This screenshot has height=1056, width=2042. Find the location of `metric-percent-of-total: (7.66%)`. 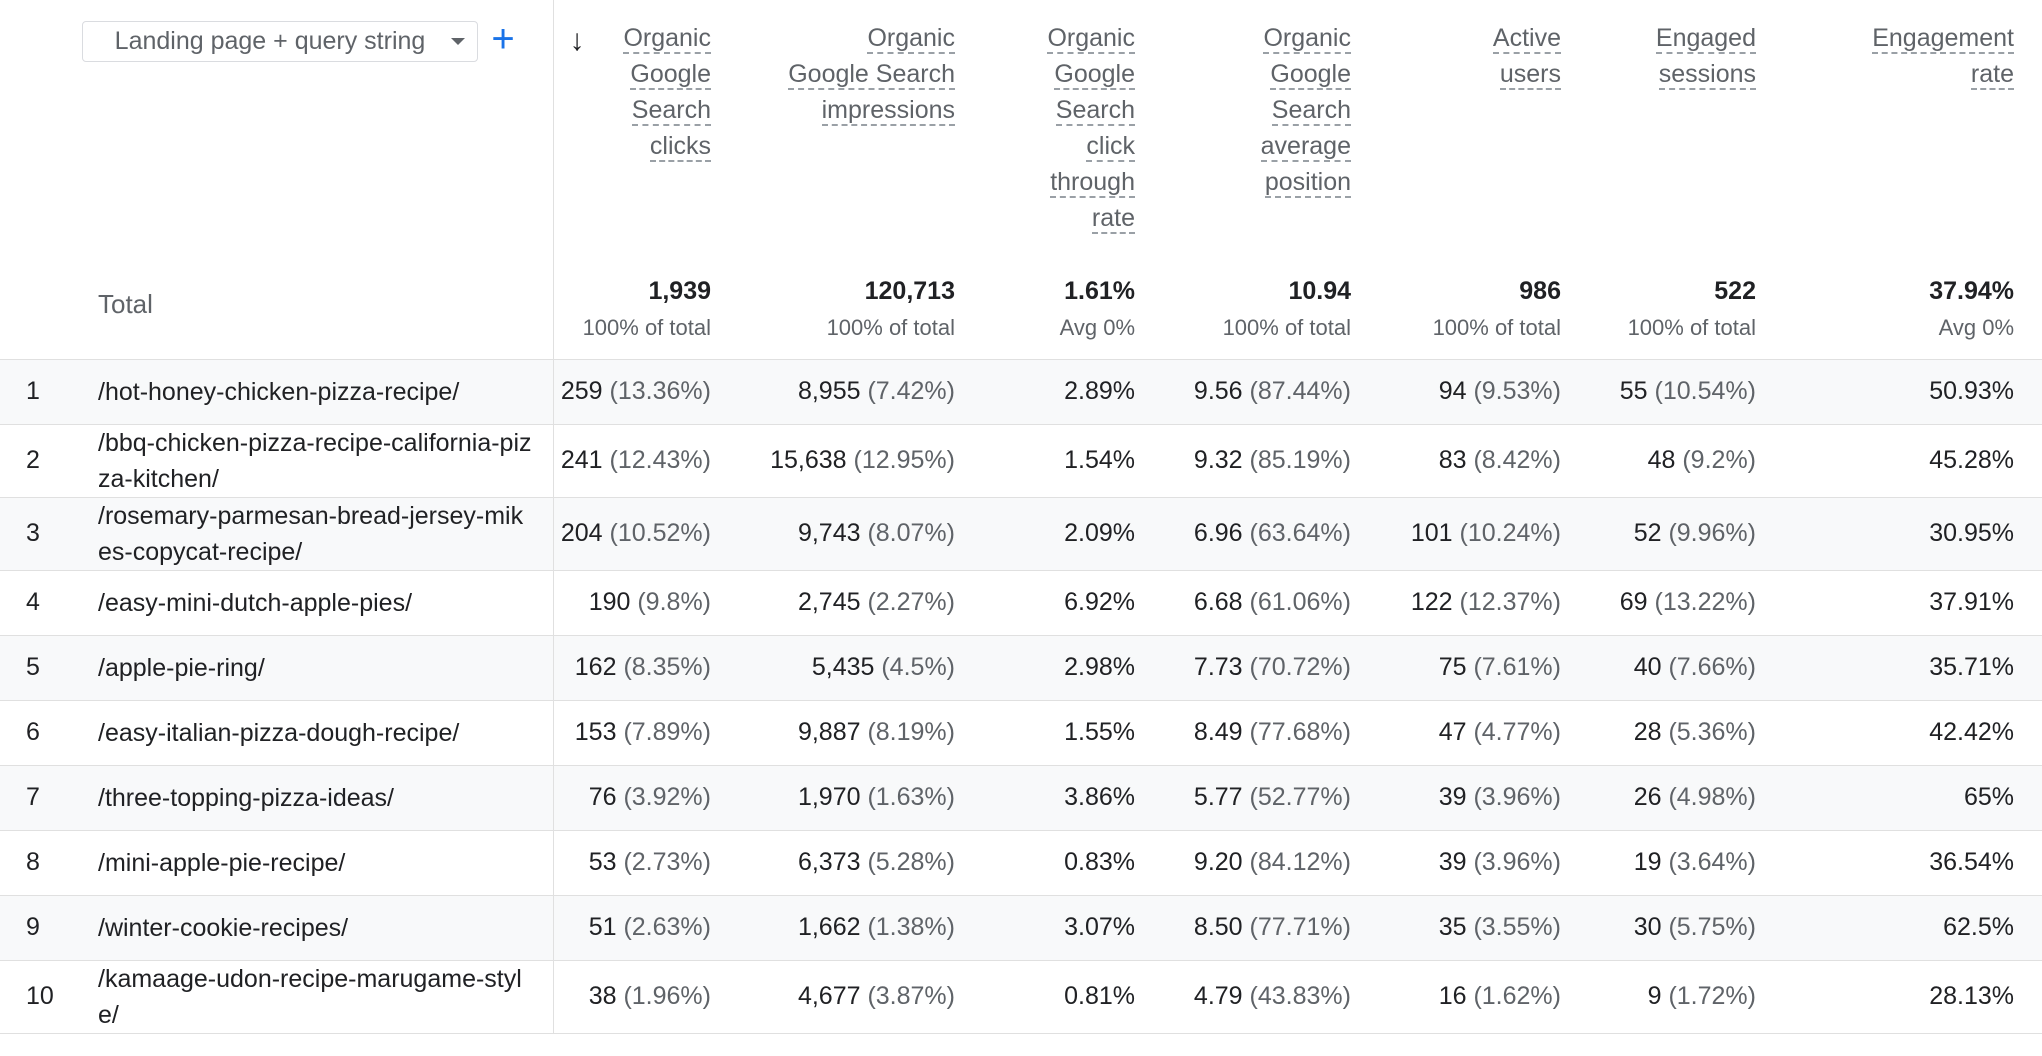

metric-percent-of-total: (7.66%) is located at coordinates (1712, 667).